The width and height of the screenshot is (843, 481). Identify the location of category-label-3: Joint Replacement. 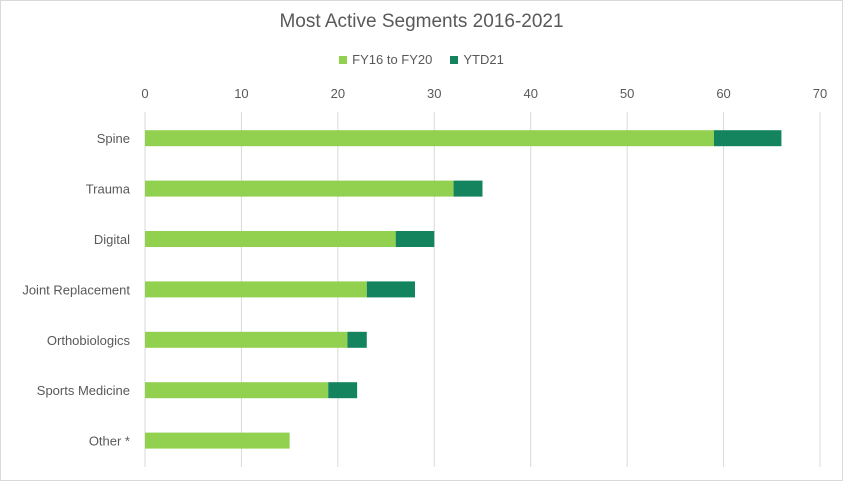
(76, 289).